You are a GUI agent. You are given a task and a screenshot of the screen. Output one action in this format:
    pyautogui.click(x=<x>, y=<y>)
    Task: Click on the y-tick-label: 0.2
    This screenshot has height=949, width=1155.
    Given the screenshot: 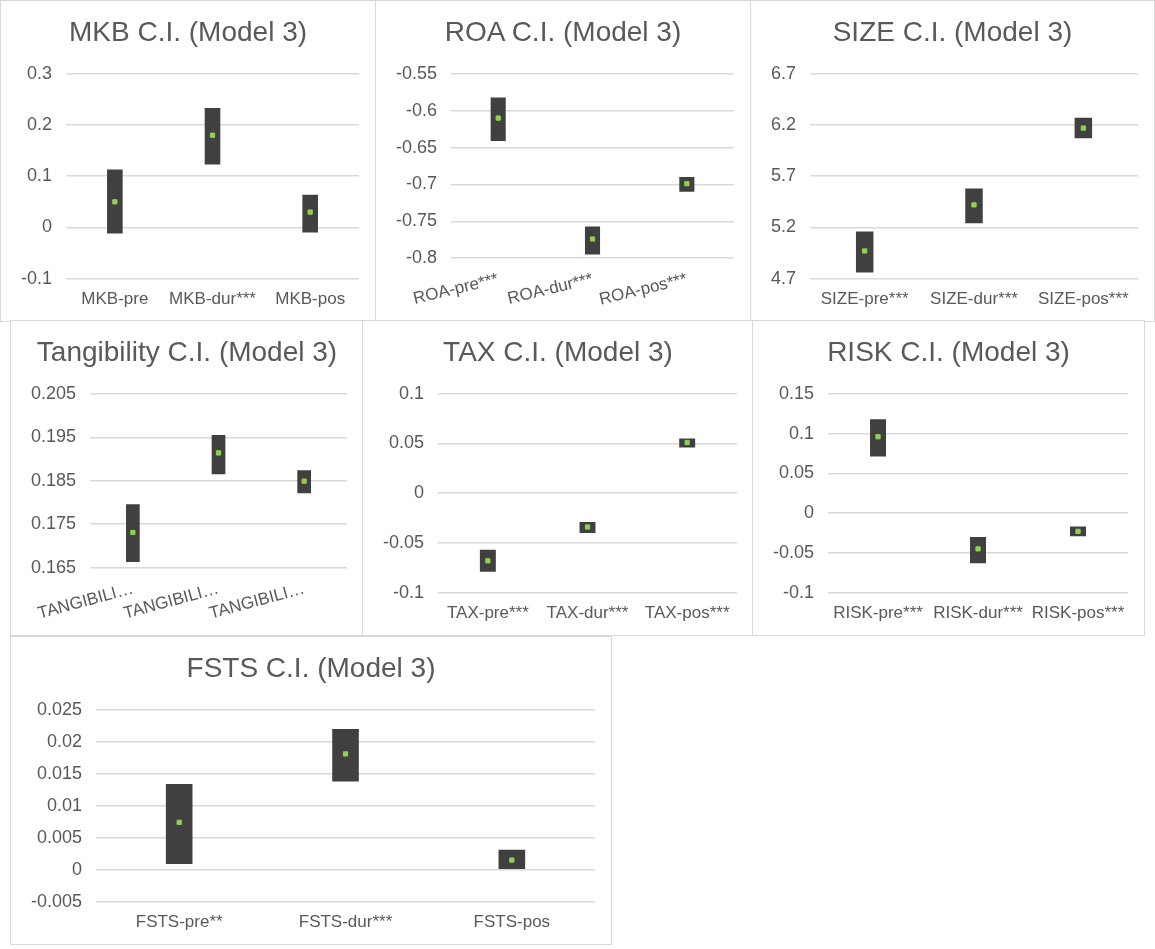 What is the action you would take?
    pyautogui.click(x=39, y=123)
    